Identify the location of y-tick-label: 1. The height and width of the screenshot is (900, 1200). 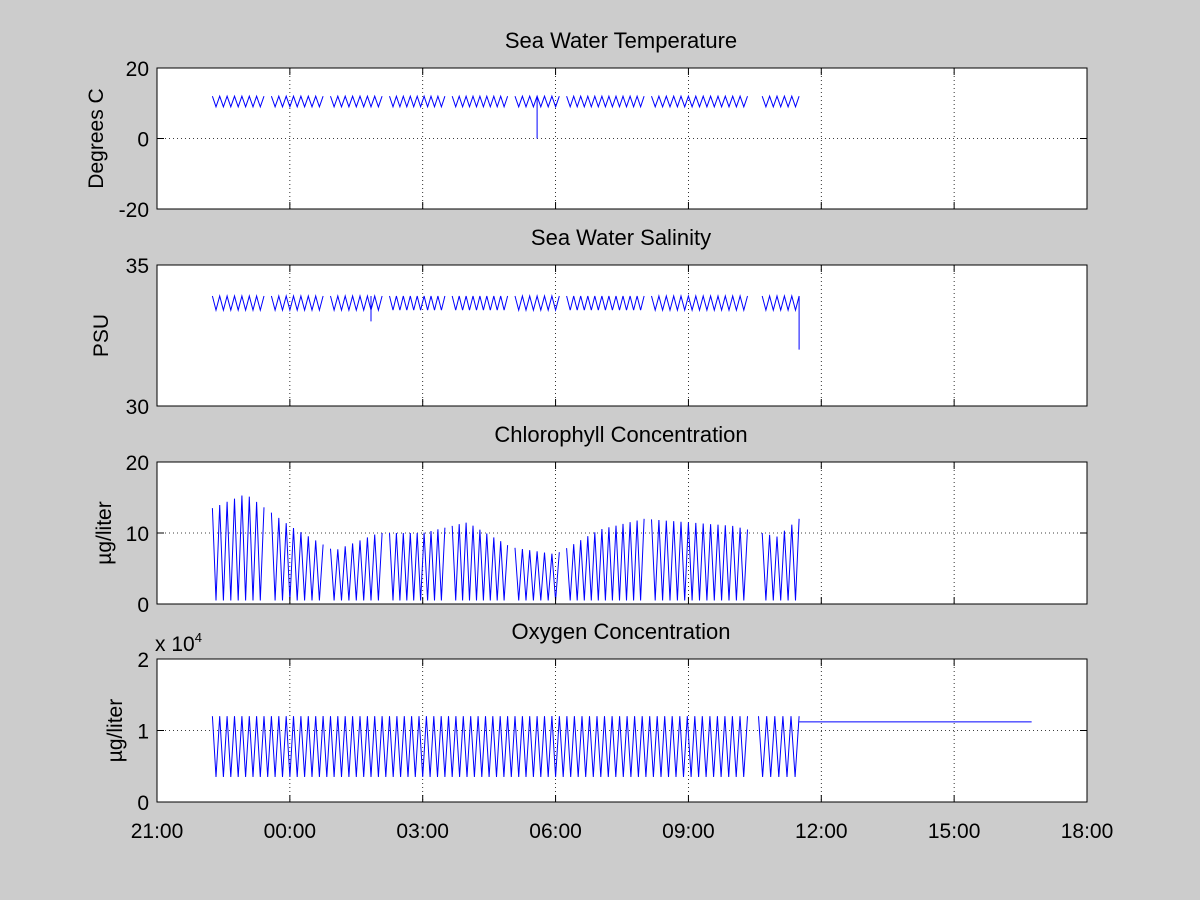
(143, 732).